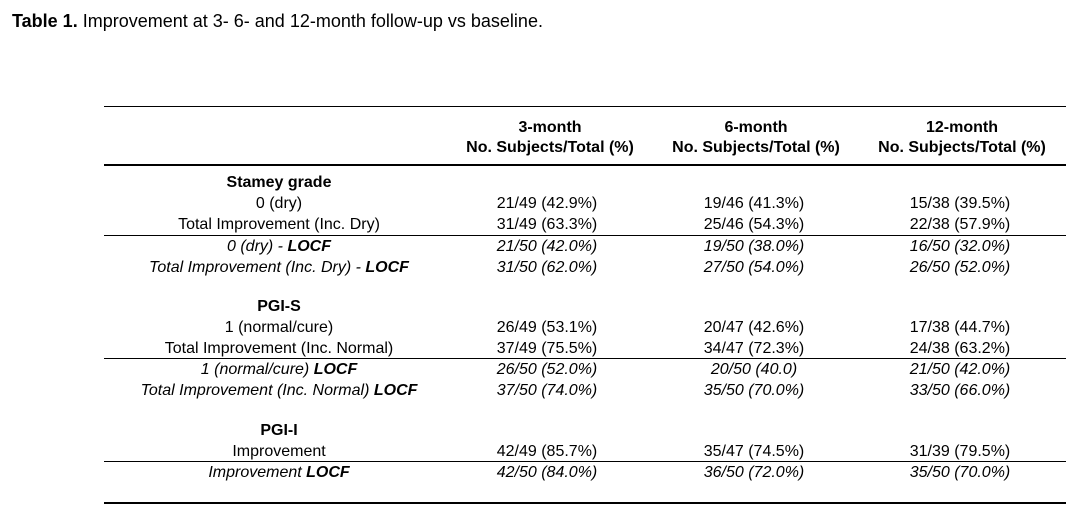 This screenshot has width=1080, height=519. What do you see at coordinates (962, 127) in the screenshot?
I see `column-header-period: 12-month` at bounding box center [962, 127].